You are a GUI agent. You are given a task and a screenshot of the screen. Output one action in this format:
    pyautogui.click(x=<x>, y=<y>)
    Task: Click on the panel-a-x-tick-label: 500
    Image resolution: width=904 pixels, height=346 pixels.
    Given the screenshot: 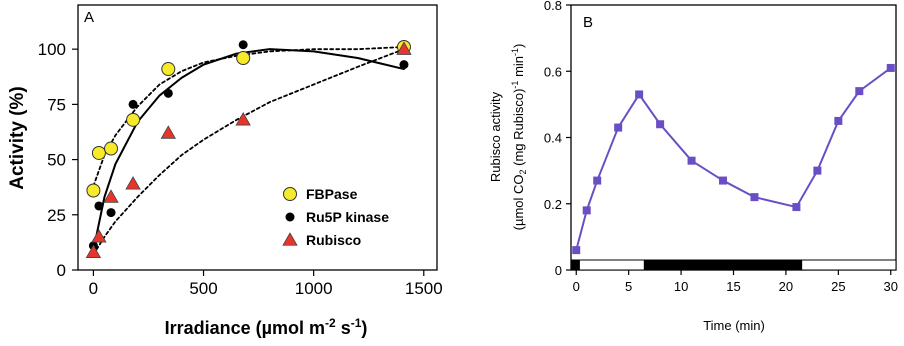 What is the action you would take?
    pyautogui.click(x=203, y=288)
    